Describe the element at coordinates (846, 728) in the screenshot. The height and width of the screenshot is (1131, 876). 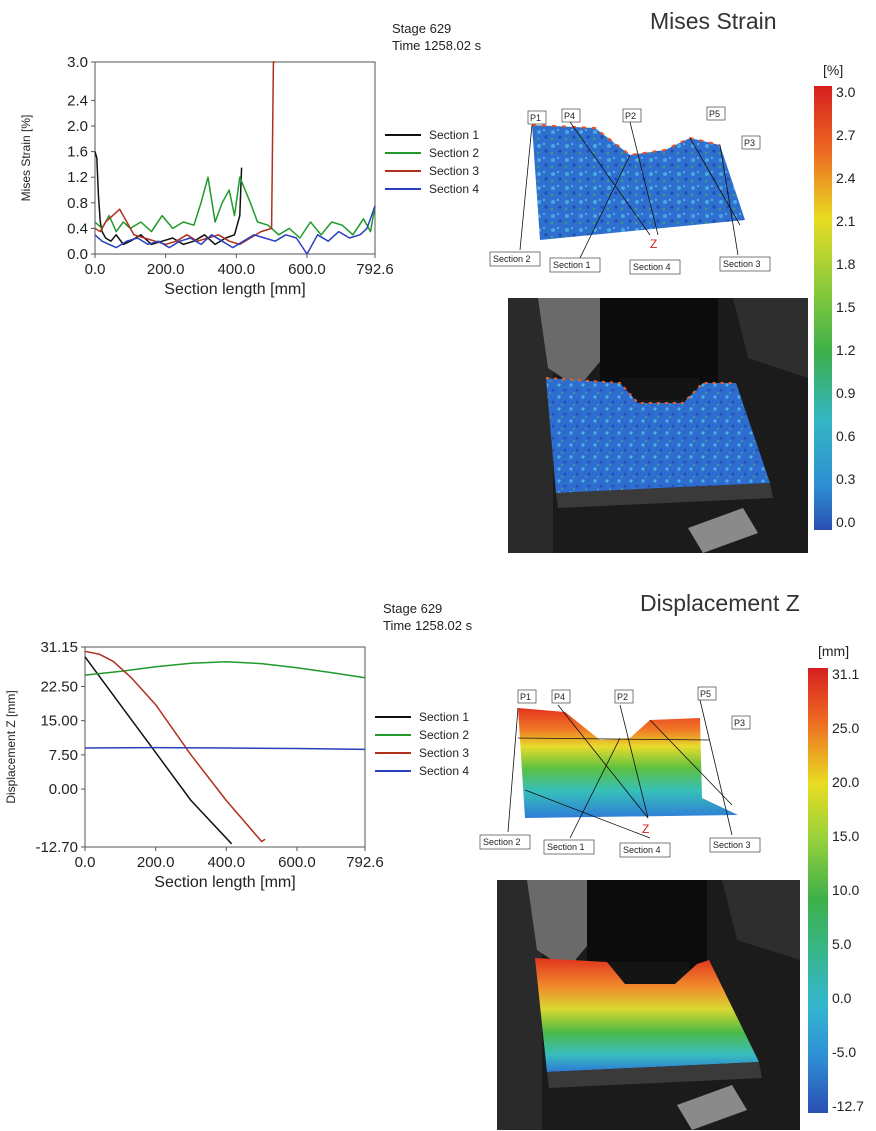
I see `colorbar-tick-label: 25.0` at that location.